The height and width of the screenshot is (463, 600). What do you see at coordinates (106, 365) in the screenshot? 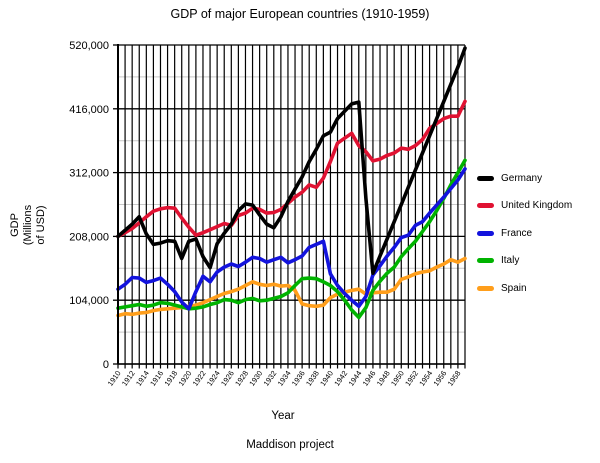
I see `y-tick-label: 0` at bounding box center [106, 365].